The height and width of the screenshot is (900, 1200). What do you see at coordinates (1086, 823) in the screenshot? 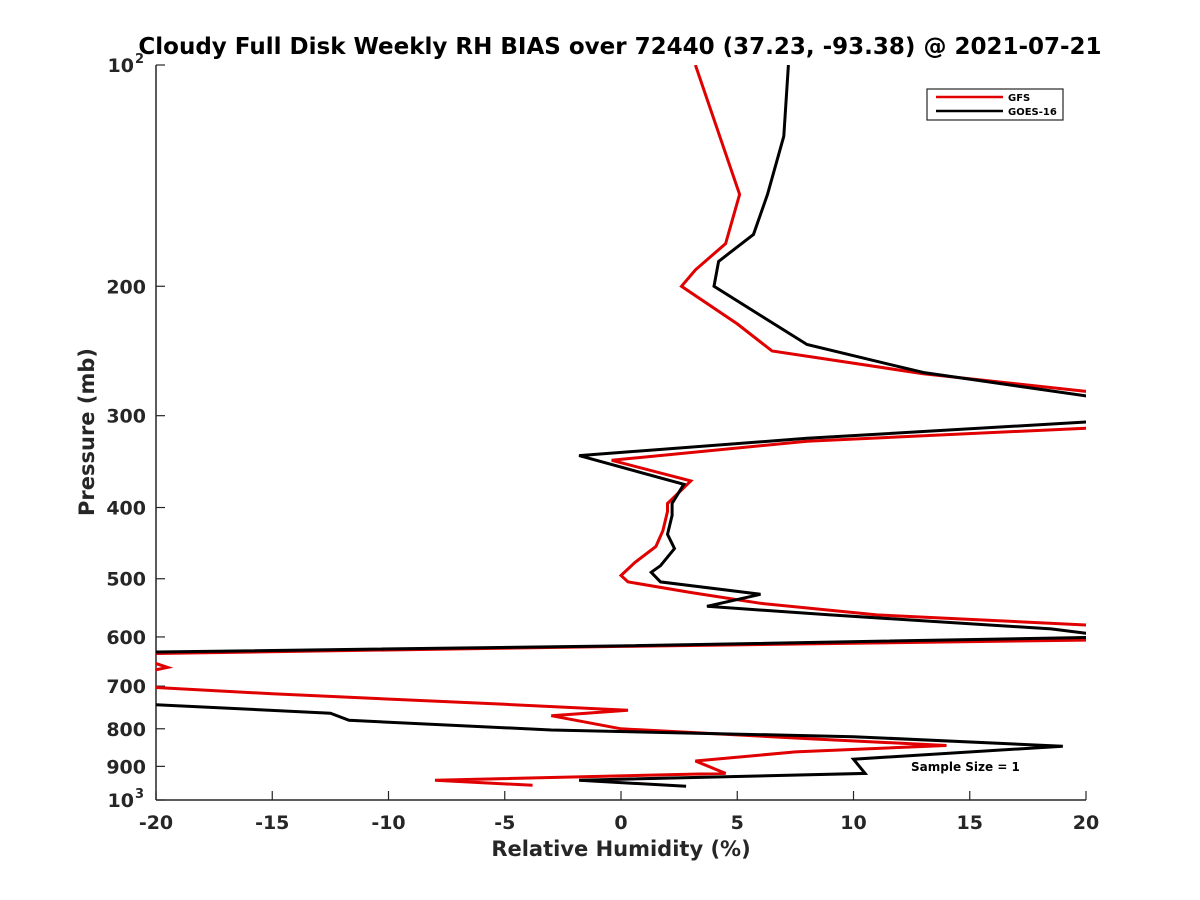
I see `x-tick-label: 20` at bounding box center [1086, 823].